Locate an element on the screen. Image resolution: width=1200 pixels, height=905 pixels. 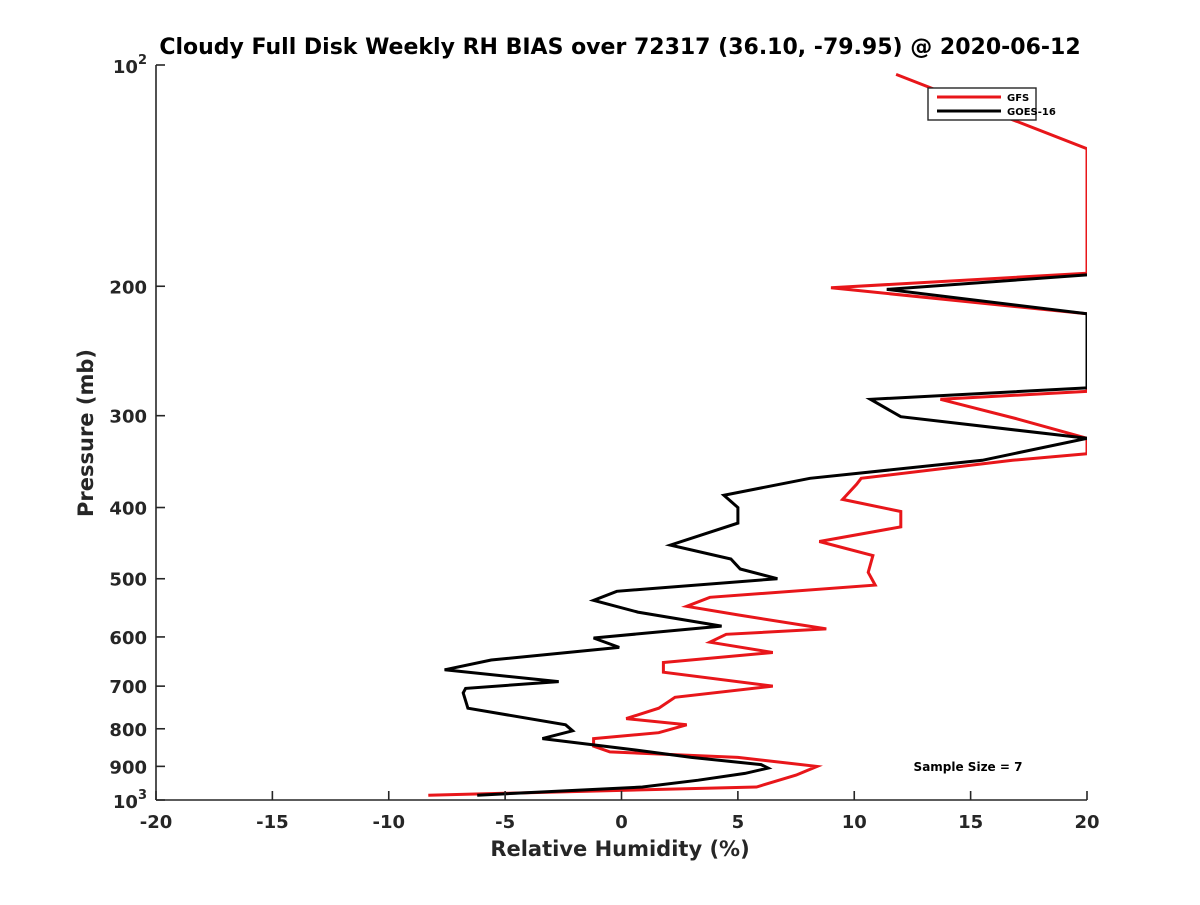
legend-label: GOES-16 is located at coordinates (1031, 112).